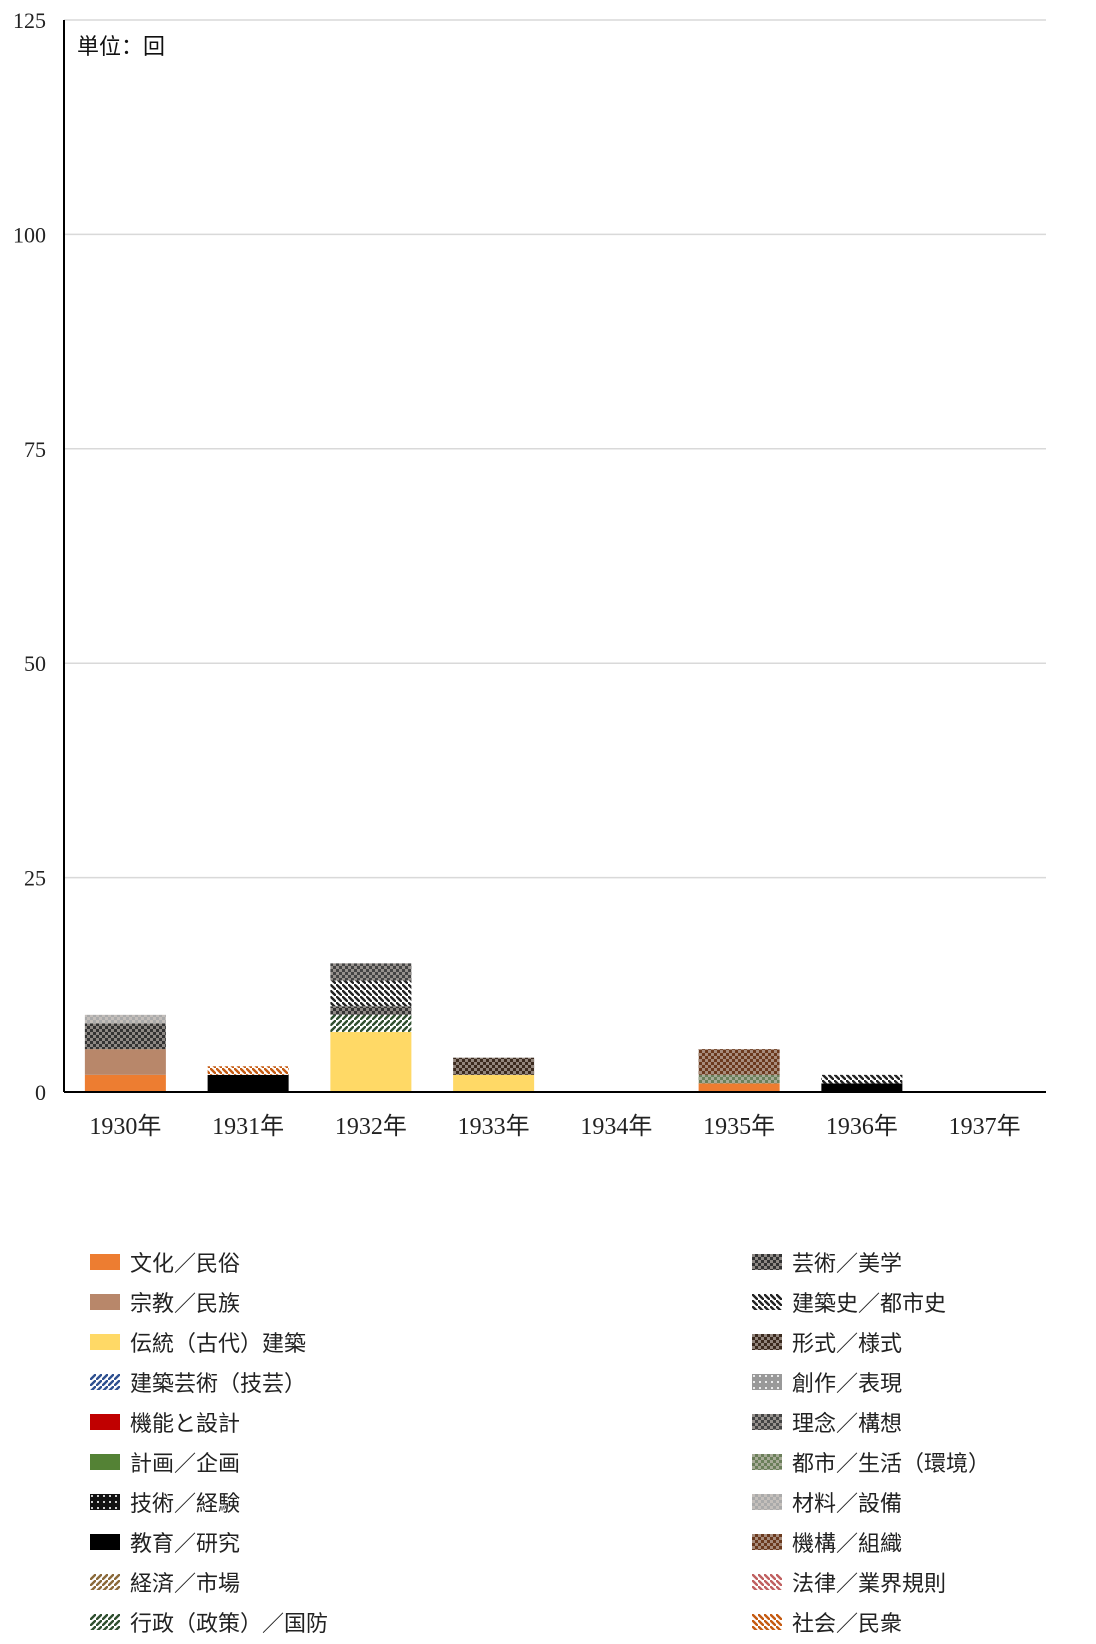 This screenshot has width=1096, height=1644. I want to click on x-tick-label: 1933年, so click(494, 1126).